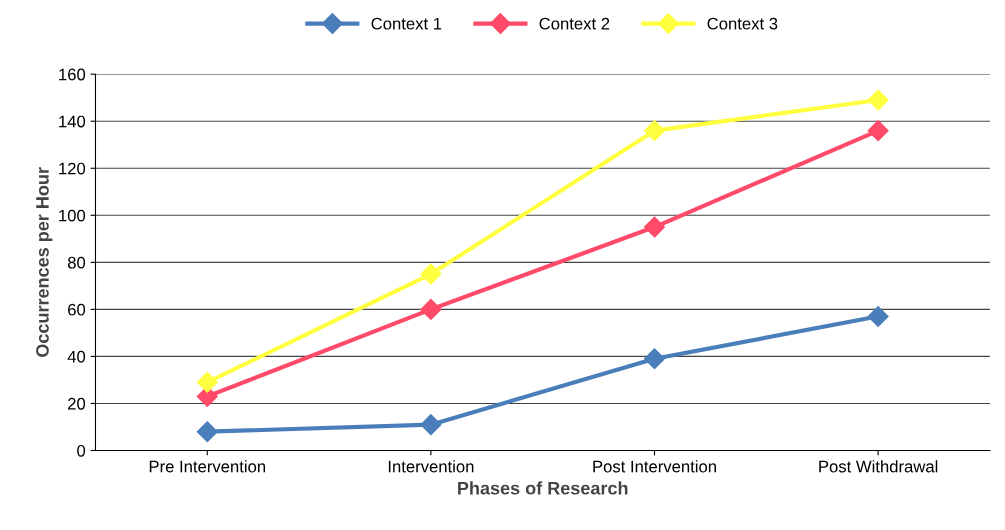 The image size is (1005, 530). I want to click on x-tick-label: Pre Intervention, so click(207, 466).